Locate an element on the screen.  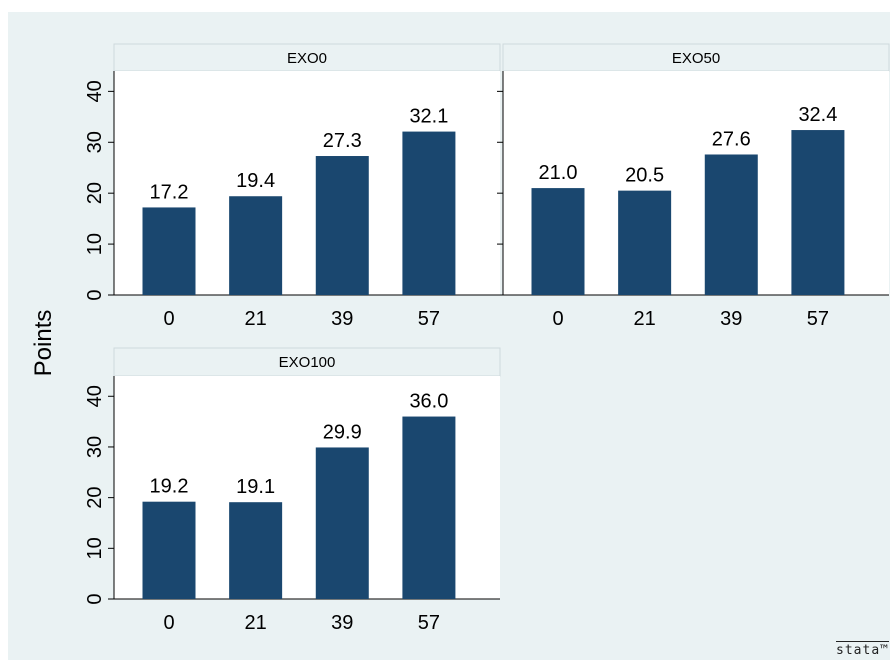
panel-exo0-title: EXO0 is located at coordinates (307, 58).